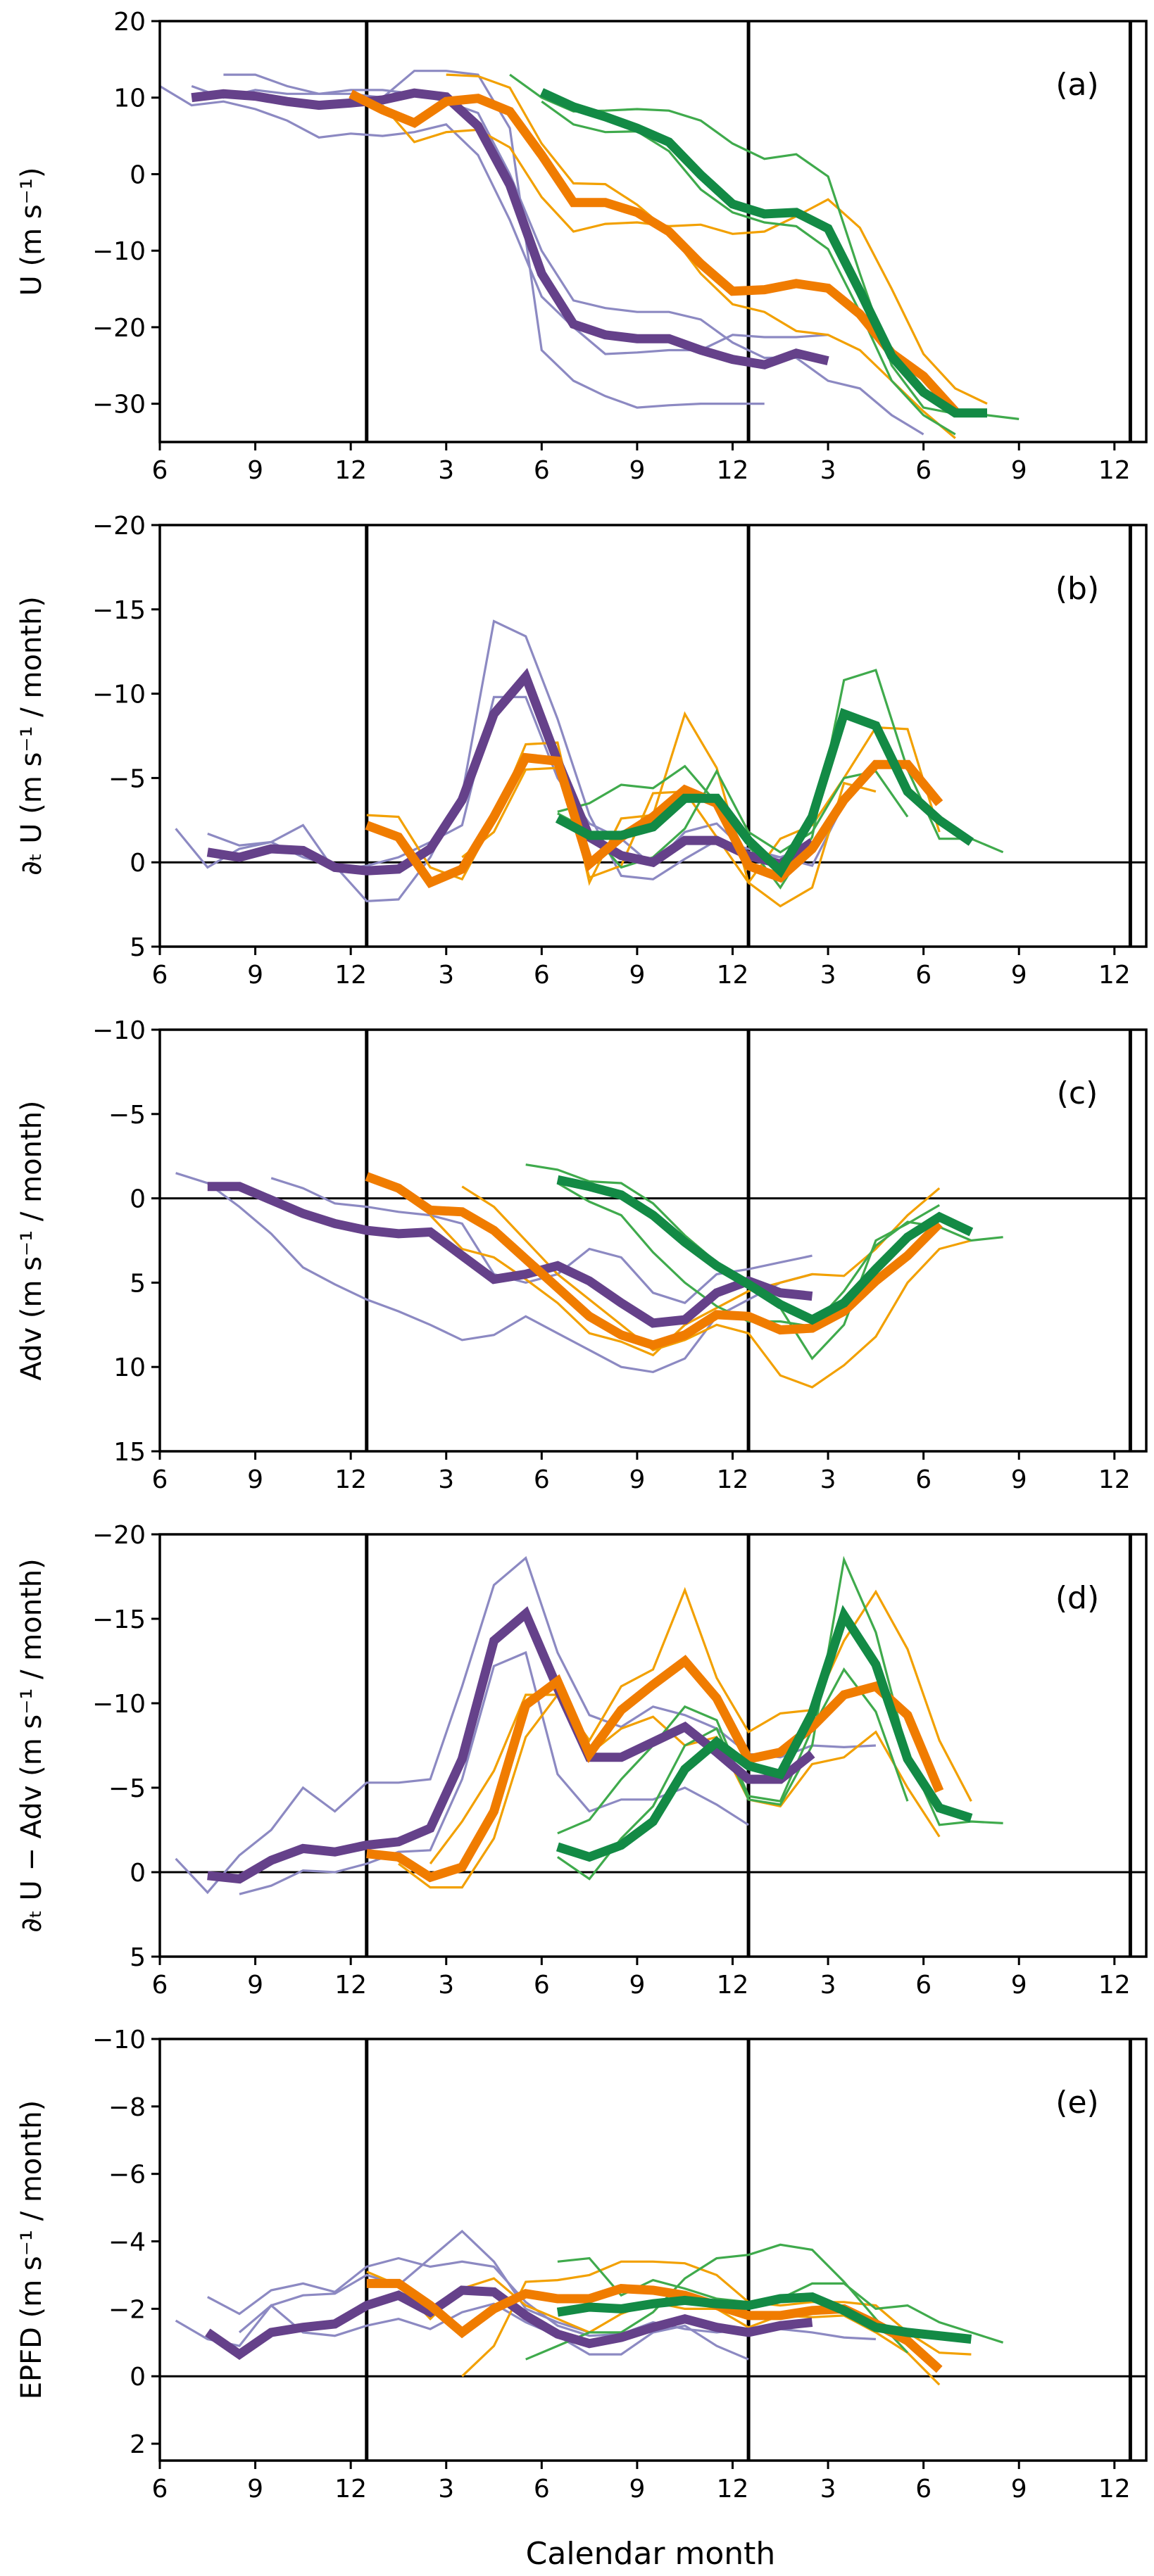  I want to click on y-tick-label: 2, so click(138, 2444).